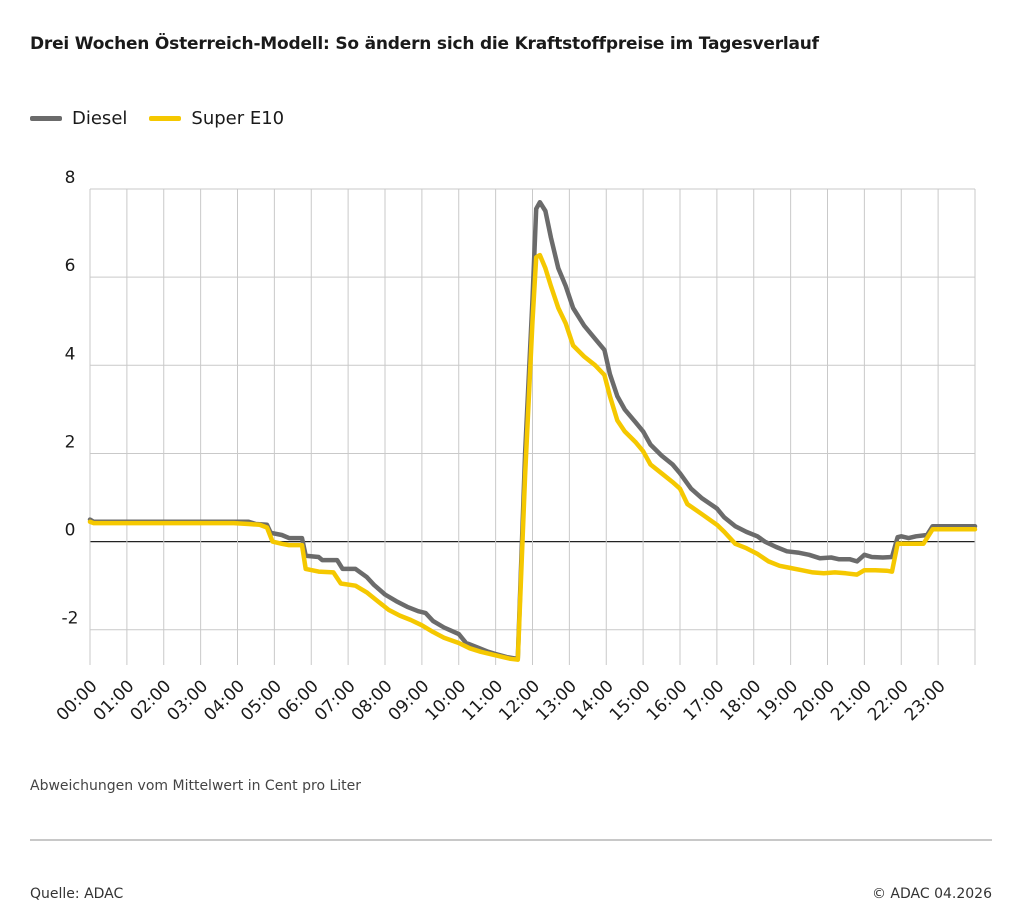 This screenshot has height=918, width=1024. I want to click on legend: Diesel Super E10, so click(168, 118).